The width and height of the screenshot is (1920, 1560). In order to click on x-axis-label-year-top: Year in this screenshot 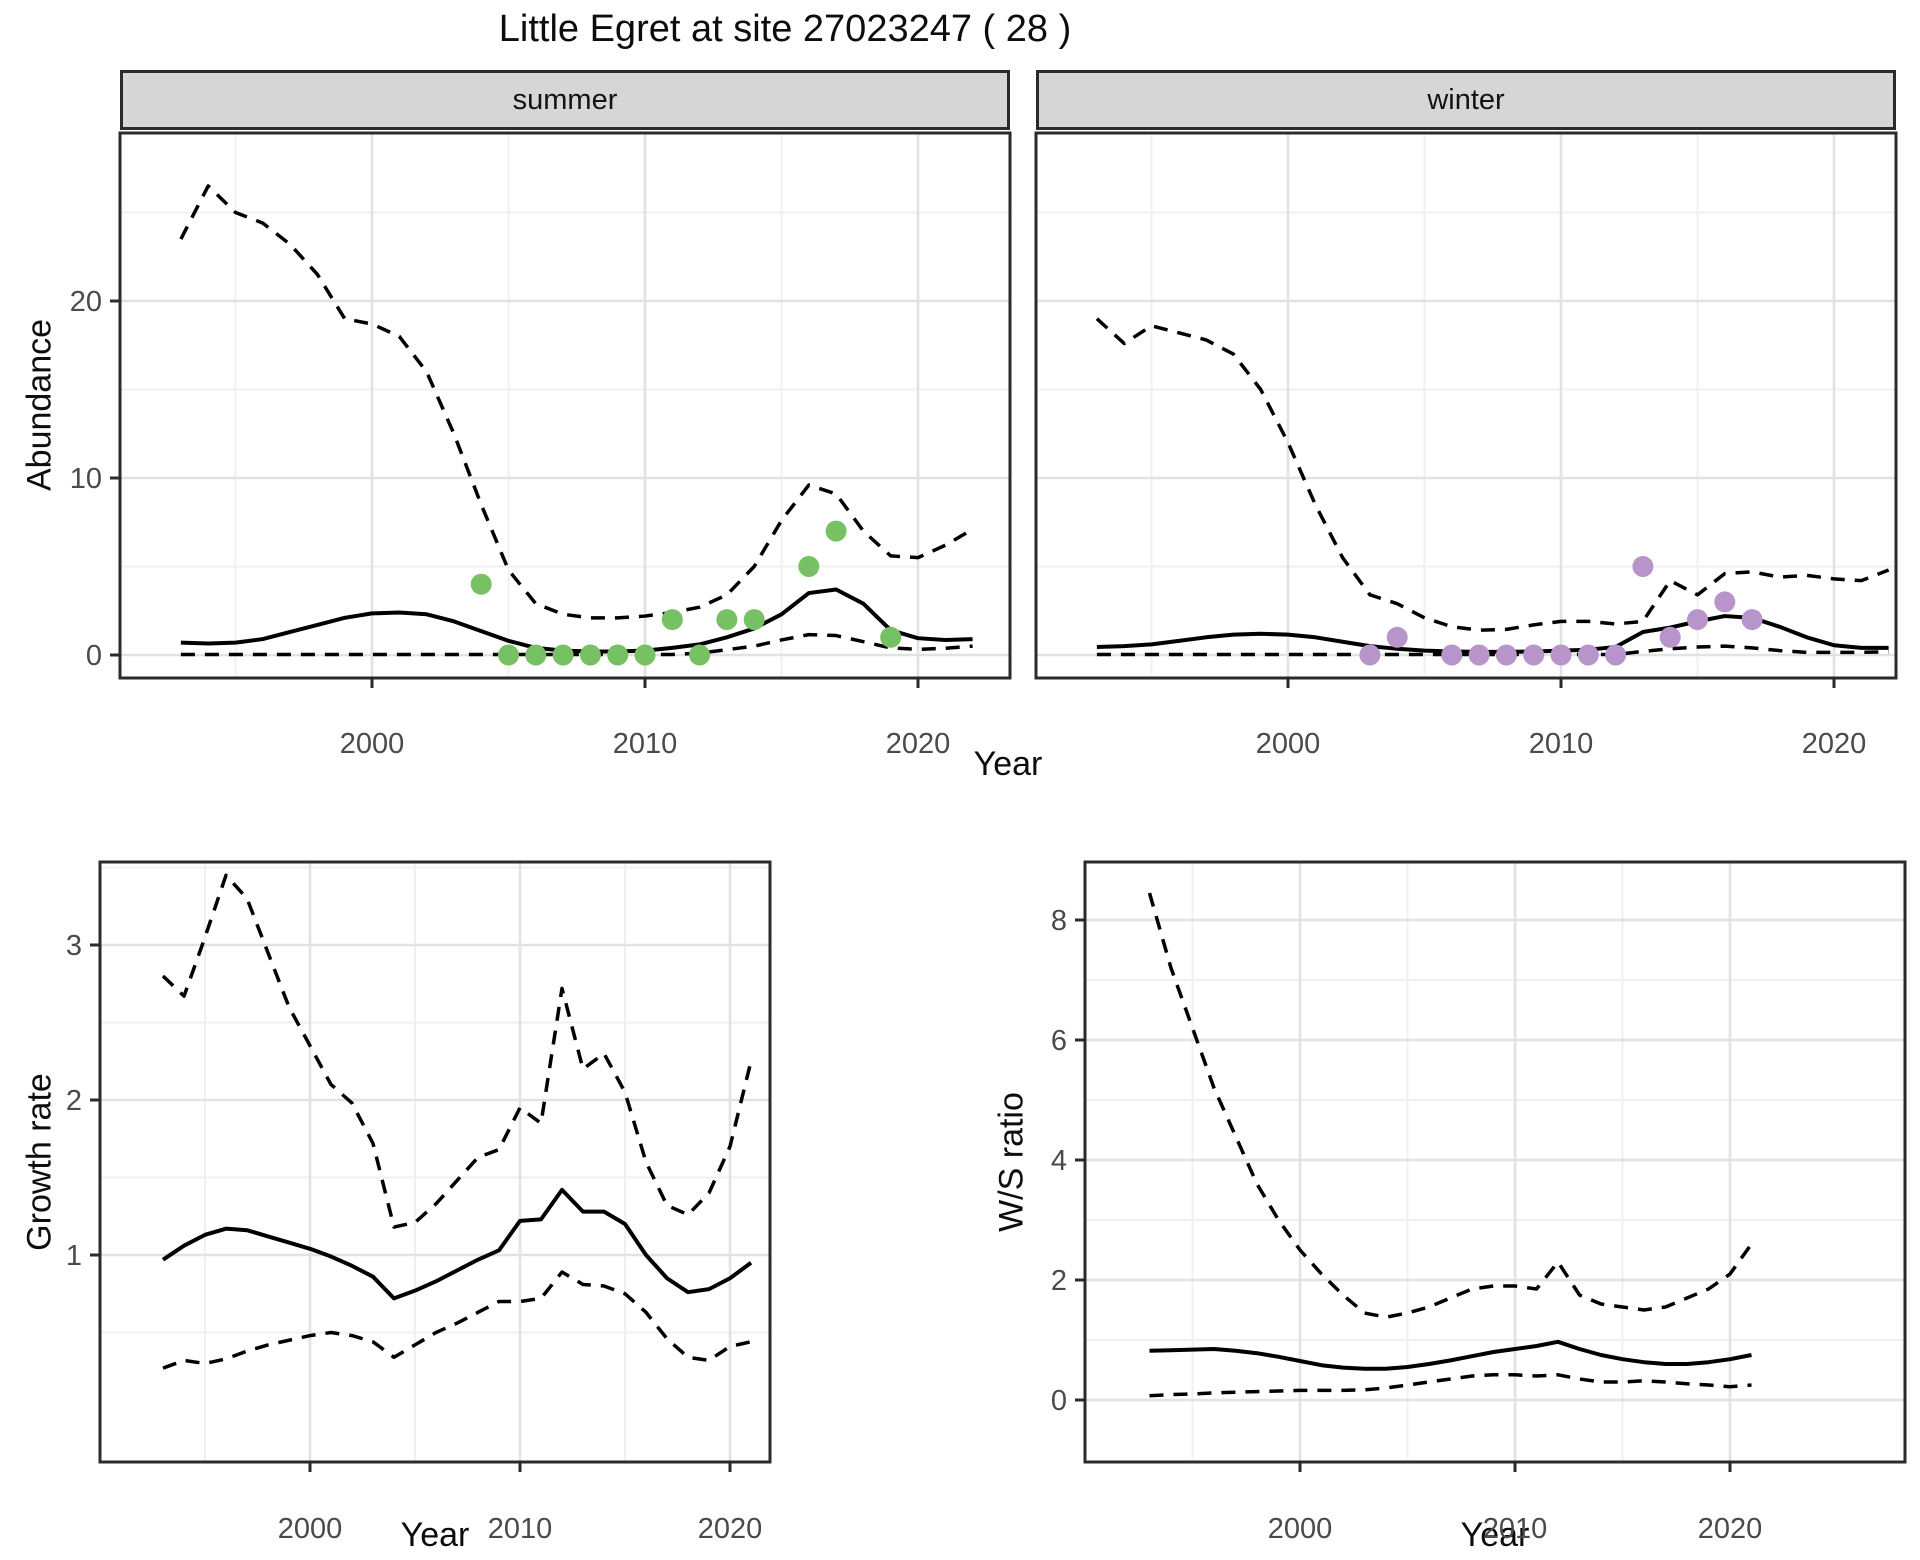, I will do `click(1008, 764)`.